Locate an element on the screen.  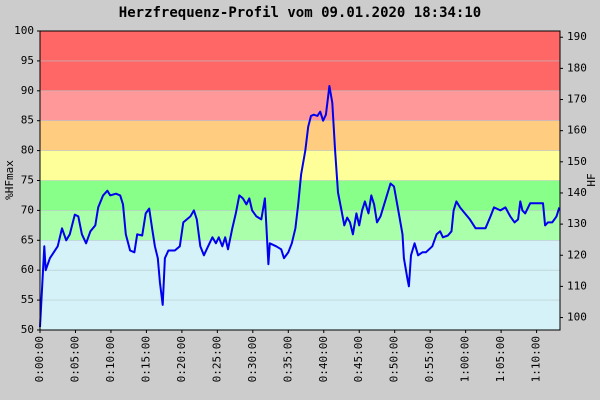
x-tick-label: 0:20:00 is located at coordinates (181, 359).